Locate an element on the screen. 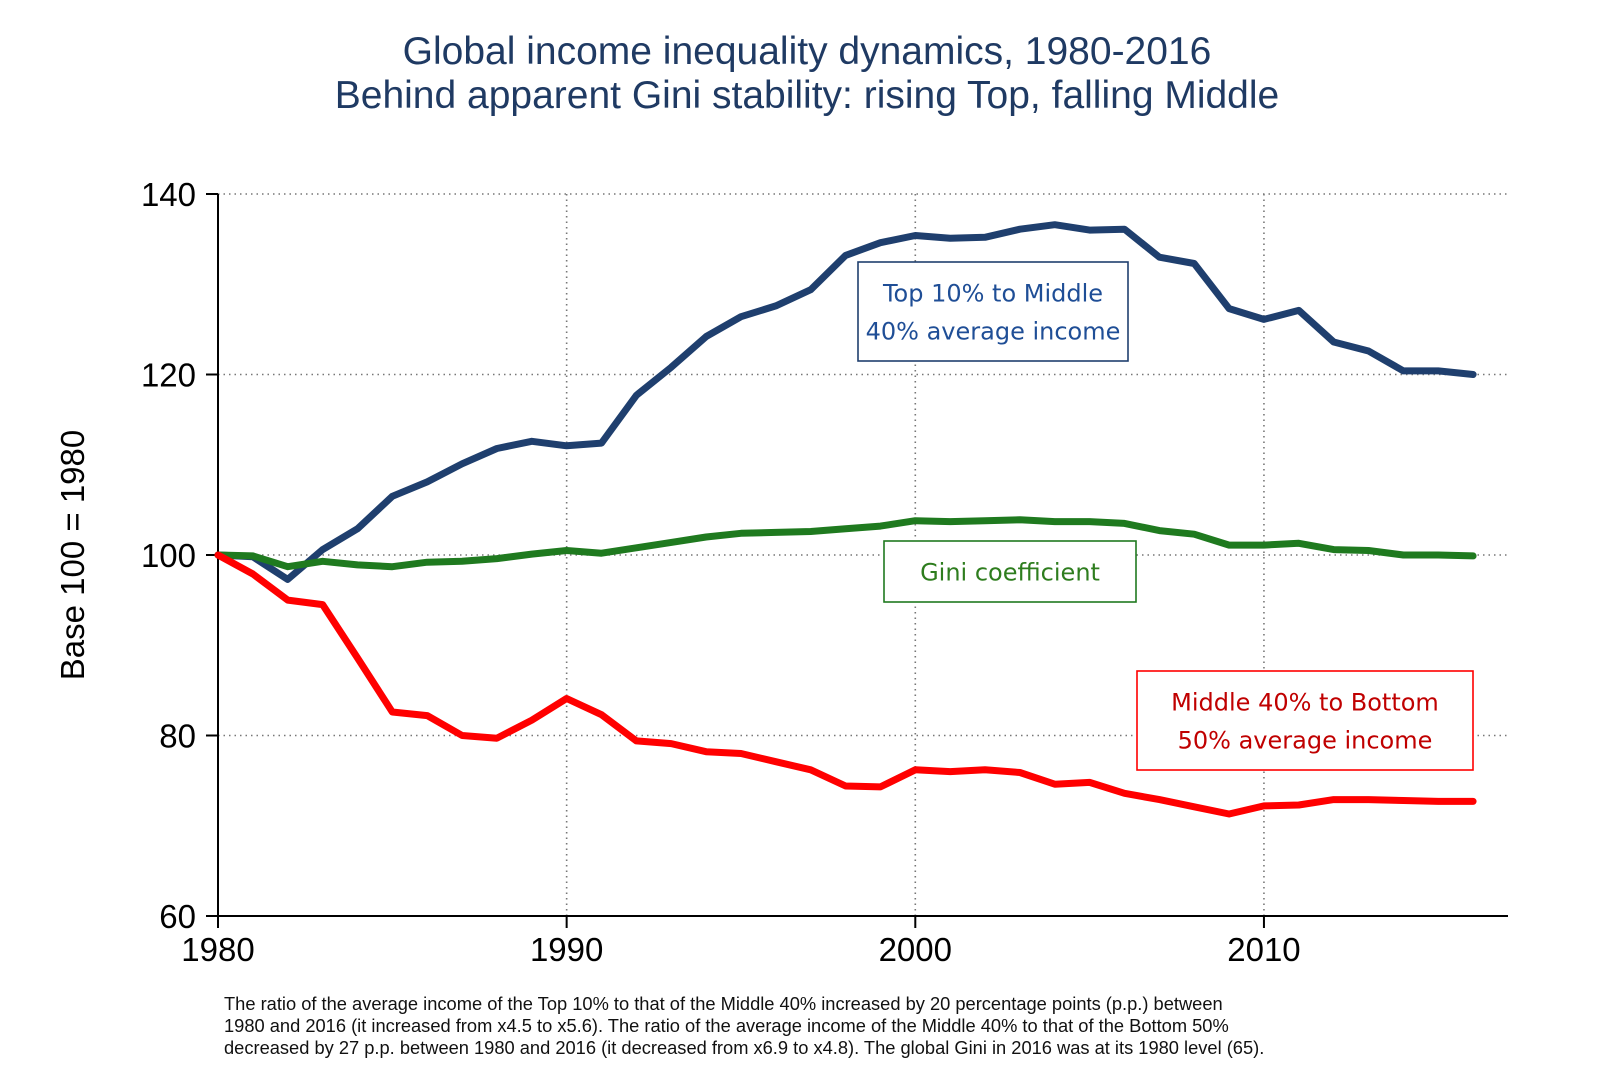  series-label-text: Middle 40% to Bottom is located at coordinates (1305, 703).